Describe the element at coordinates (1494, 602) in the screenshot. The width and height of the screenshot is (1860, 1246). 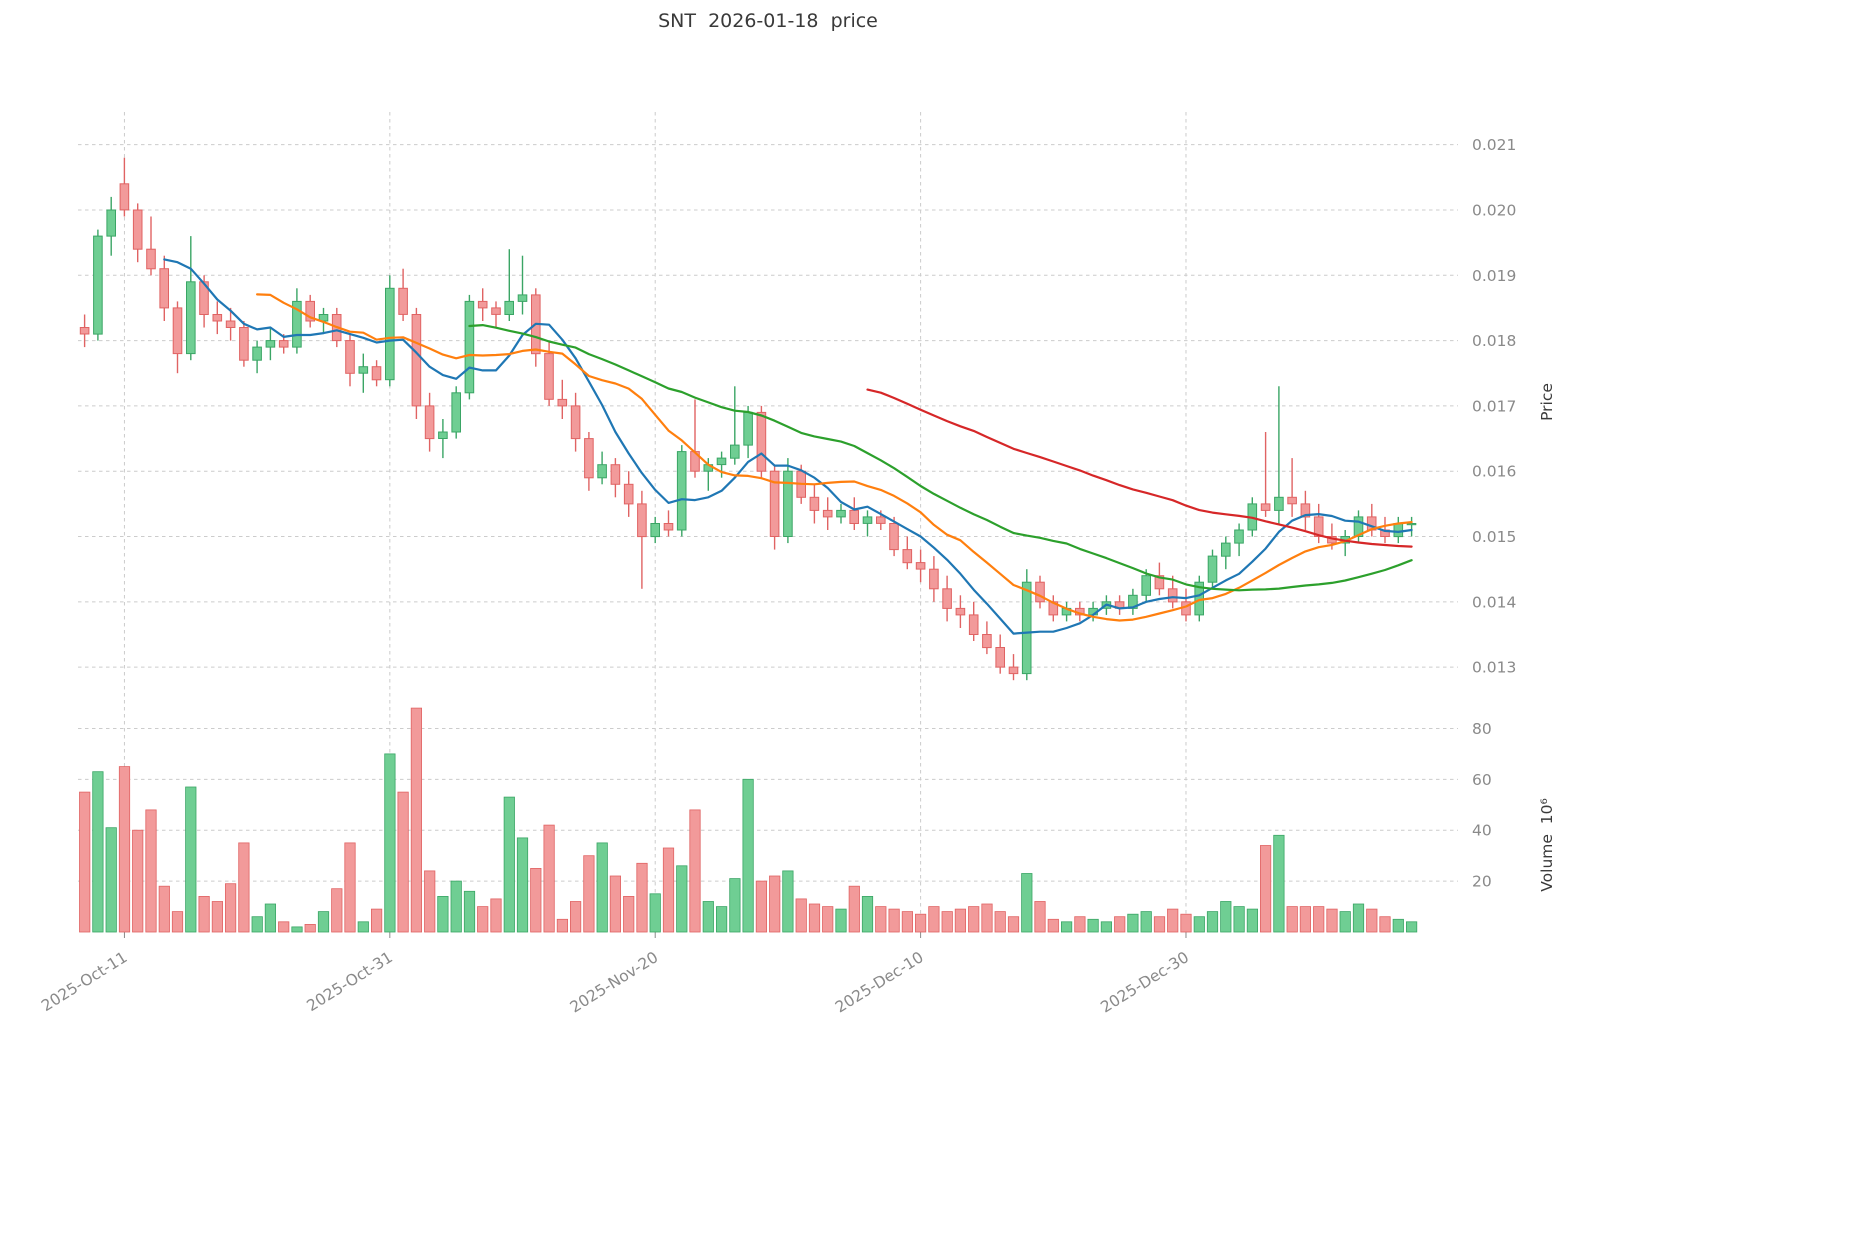
I see `price-tick-label: 0.014` at that location.